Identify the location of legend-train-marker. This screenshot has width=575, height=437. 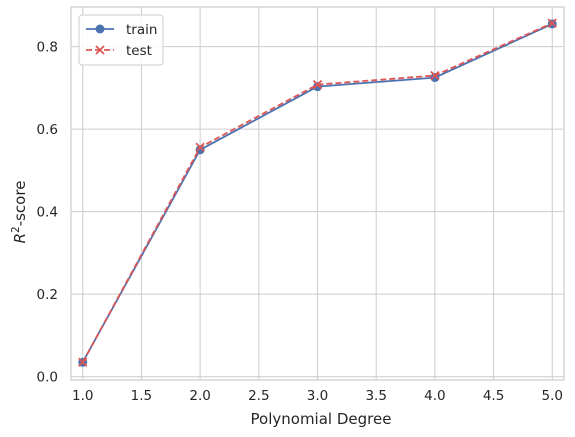
(100, 29).